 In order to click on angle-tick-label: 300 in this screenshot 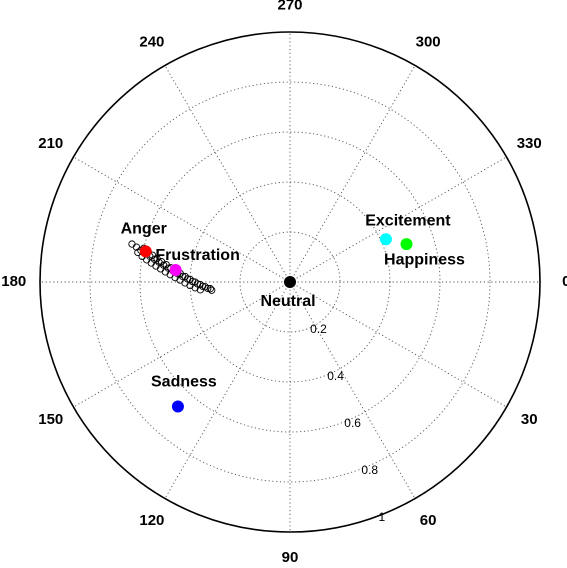, I will do `click(428, 42)`.